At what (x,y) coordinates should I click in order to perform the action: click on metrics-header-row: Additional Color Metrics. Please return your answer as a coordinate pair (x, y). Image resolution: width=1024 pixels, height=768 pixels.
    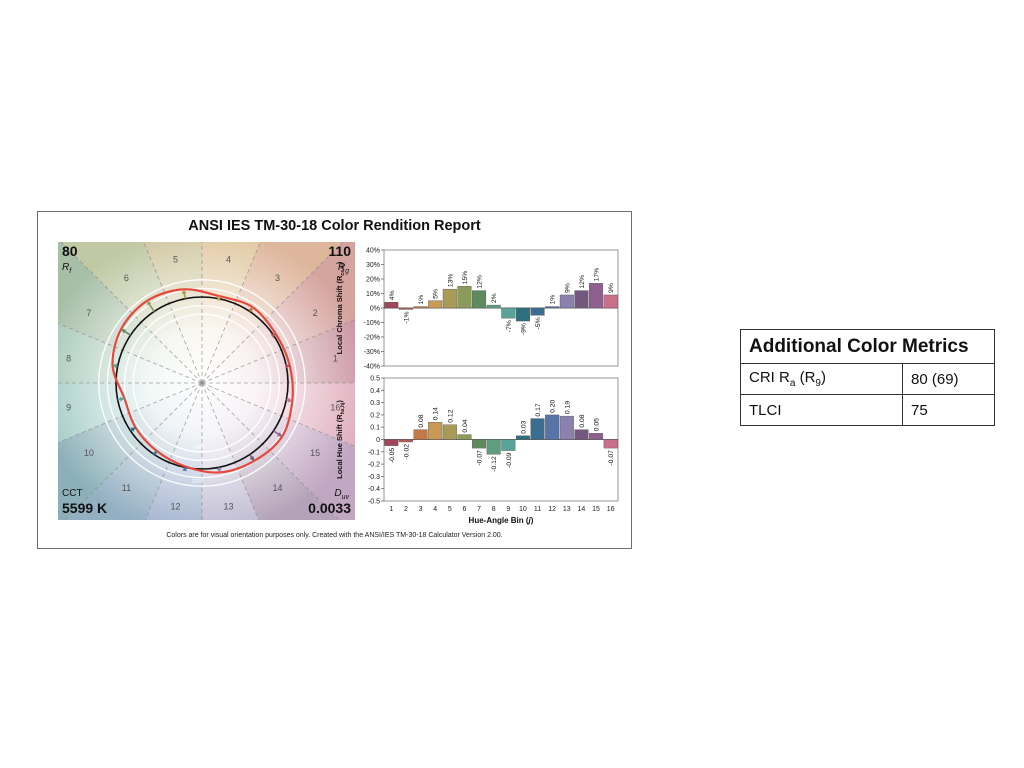
    Looking at the image, I should click on (867, 346).